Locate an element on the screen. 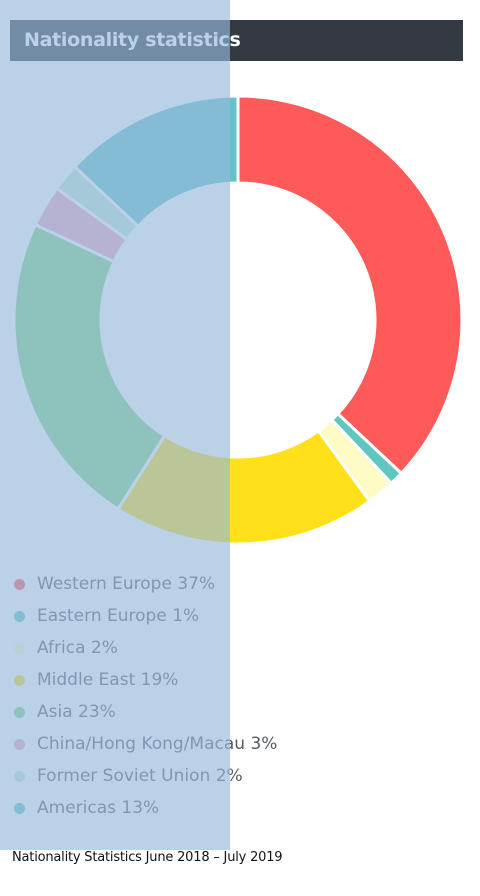 The height and width of the screenshot is (896, 480). slice-asia is located at coordinates (89, 367).